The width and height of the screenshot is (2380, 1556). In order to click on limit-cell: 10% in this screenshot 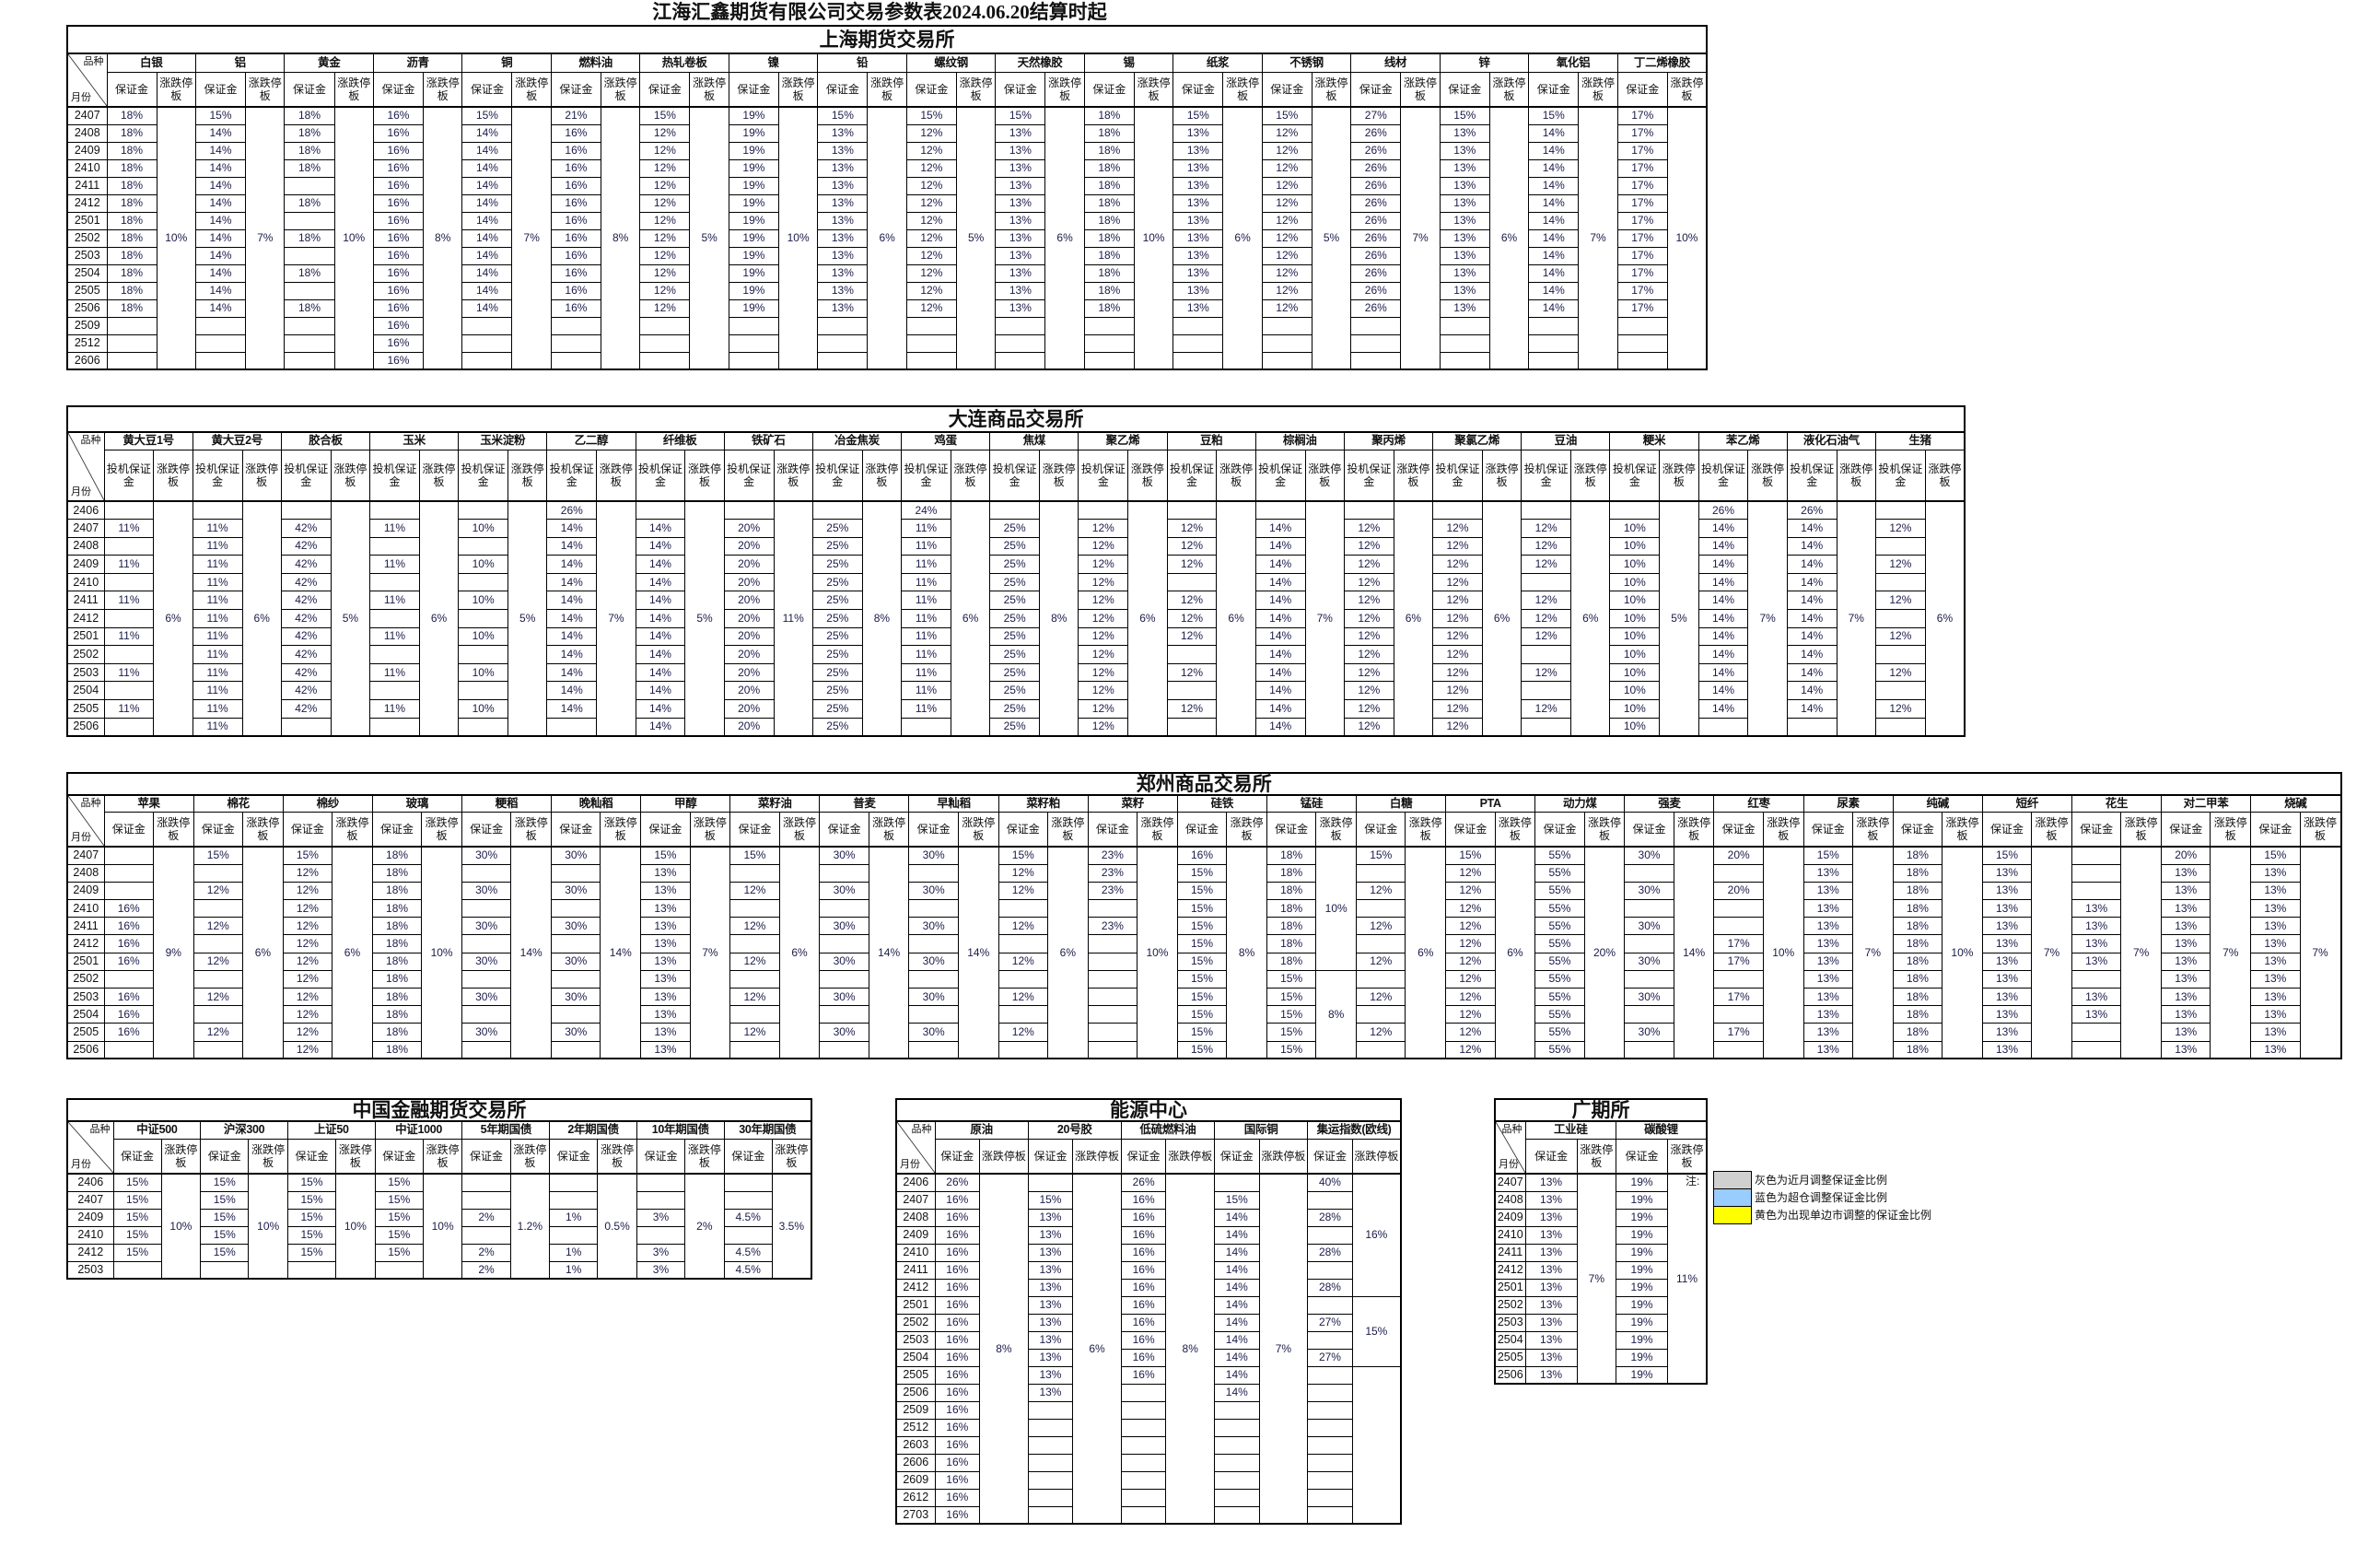, I will do `click(441, 953)`.